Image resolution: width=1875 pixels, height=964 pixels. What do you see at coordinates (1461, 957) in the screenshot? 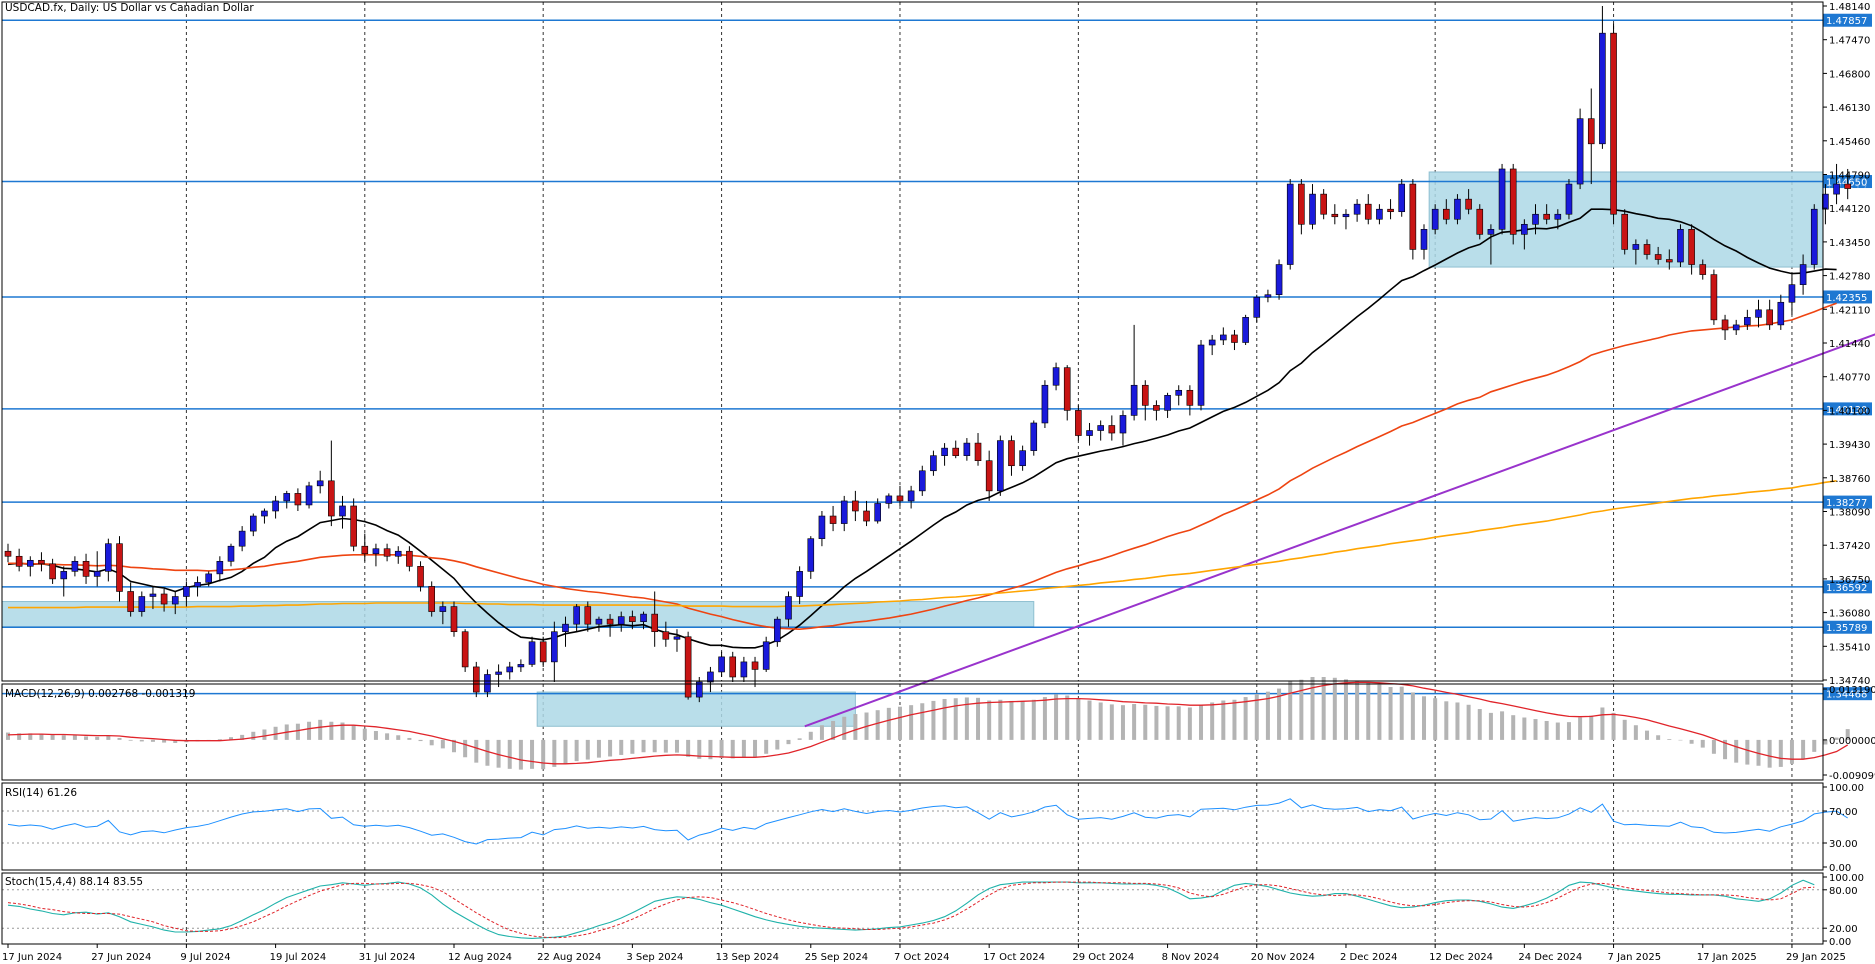
I see `x-tick-label: 12 Dec 2024` at bounding box center [1461, 957].